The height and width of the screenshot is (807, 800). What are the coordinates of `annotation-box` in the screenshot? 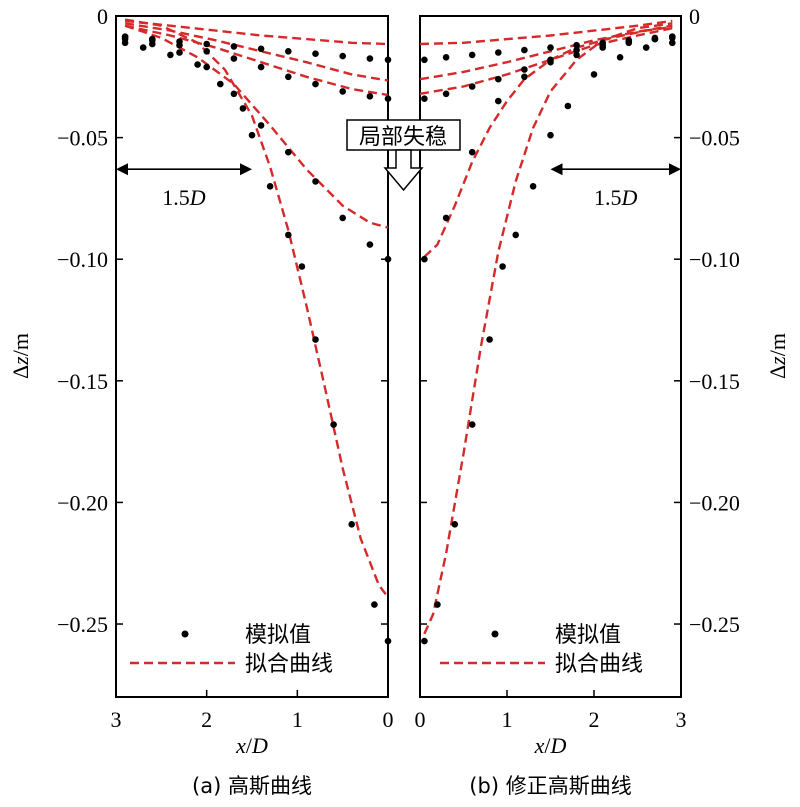 It's located at (403, 135).